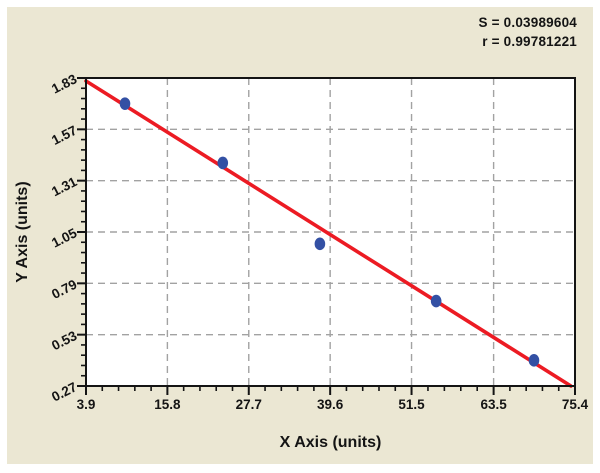  Describe the element at coordinates (64, 391) in the screenshot. I see `y-tick-label: 0.27` at that location.